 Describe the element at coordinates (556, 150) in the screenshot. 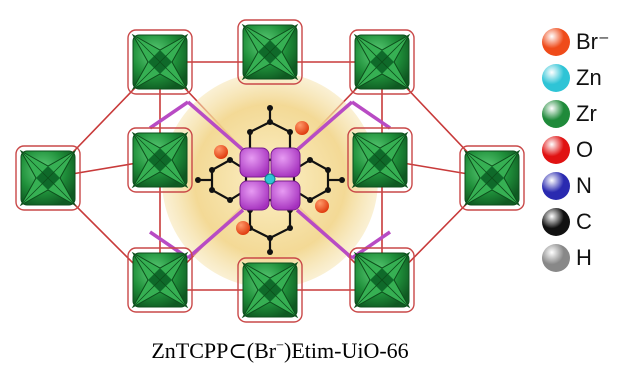

I see `oxygen-ball-icon` at that location.